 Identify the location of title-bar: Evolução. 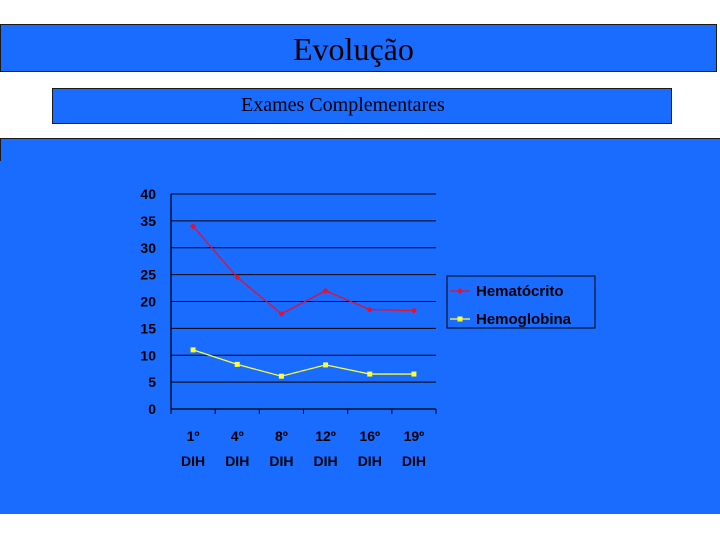
(358, 48).